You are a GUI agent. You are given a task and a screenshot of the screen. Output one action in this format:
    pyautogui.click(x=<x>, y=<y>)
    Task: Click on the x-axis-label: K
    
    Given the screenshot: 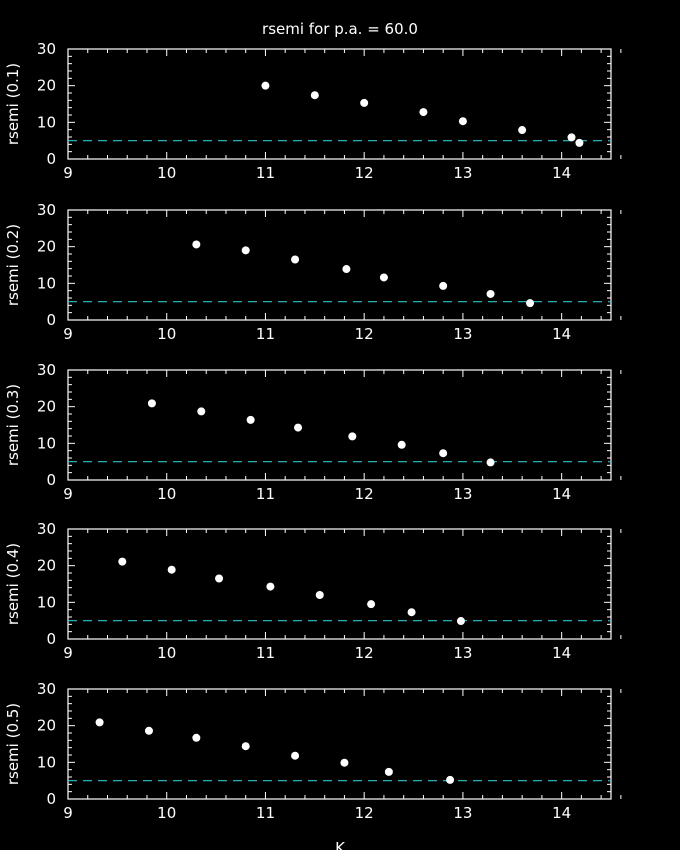 What is the action you would take?
    pyautogui.click(x=340, y=844)
    